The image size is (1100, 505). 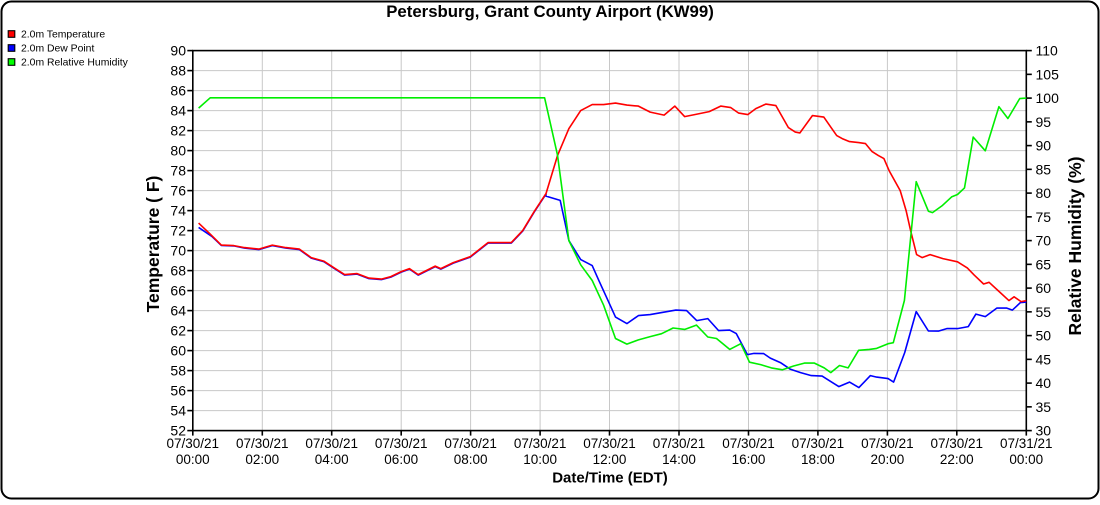 I want to click on svg-text: 74, so click(x=178, y=211).